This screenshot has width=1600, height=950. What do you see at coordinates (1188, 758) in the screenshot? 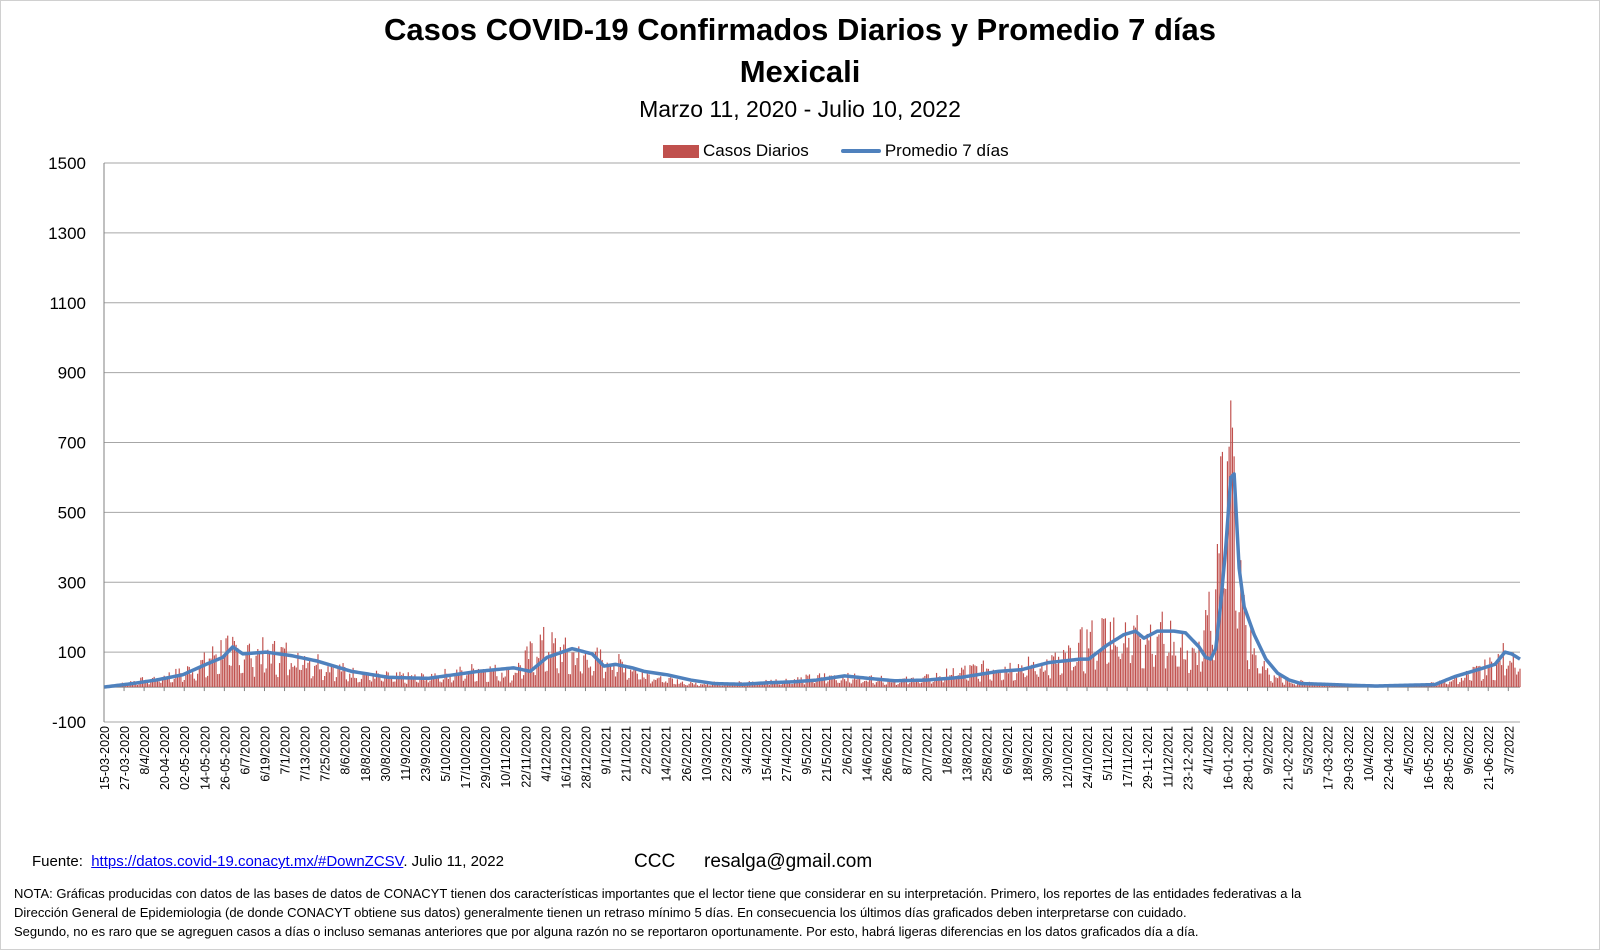
I see `x-tick-label: 23-12-2021` at bounding box center [1188, 758].